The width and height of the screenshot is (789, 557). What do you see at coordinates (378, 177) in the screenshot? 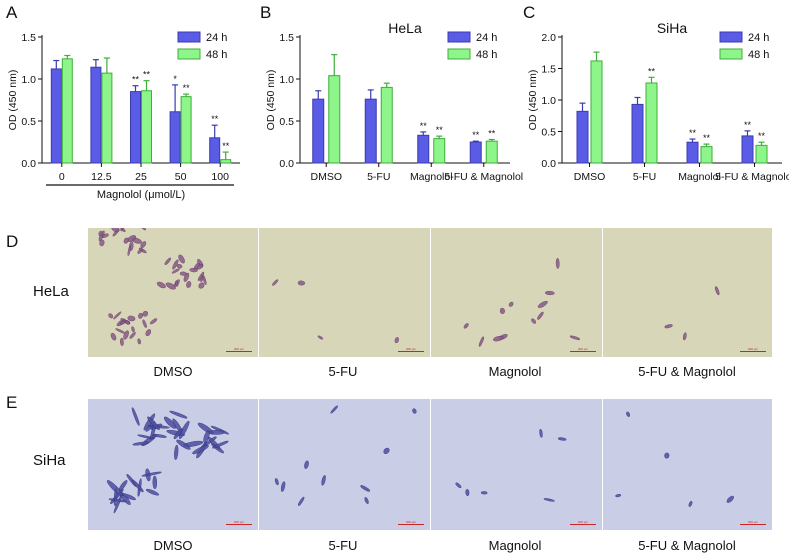
I see `chart-b-xtick-label: 5-FU` at bounding box center [378, 177].